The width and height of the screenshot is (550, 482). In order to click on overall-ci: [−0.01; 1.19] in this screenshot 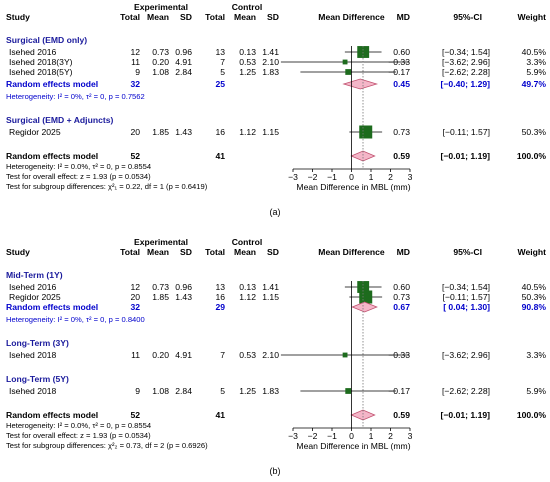, I will do `click(466, 156)`.